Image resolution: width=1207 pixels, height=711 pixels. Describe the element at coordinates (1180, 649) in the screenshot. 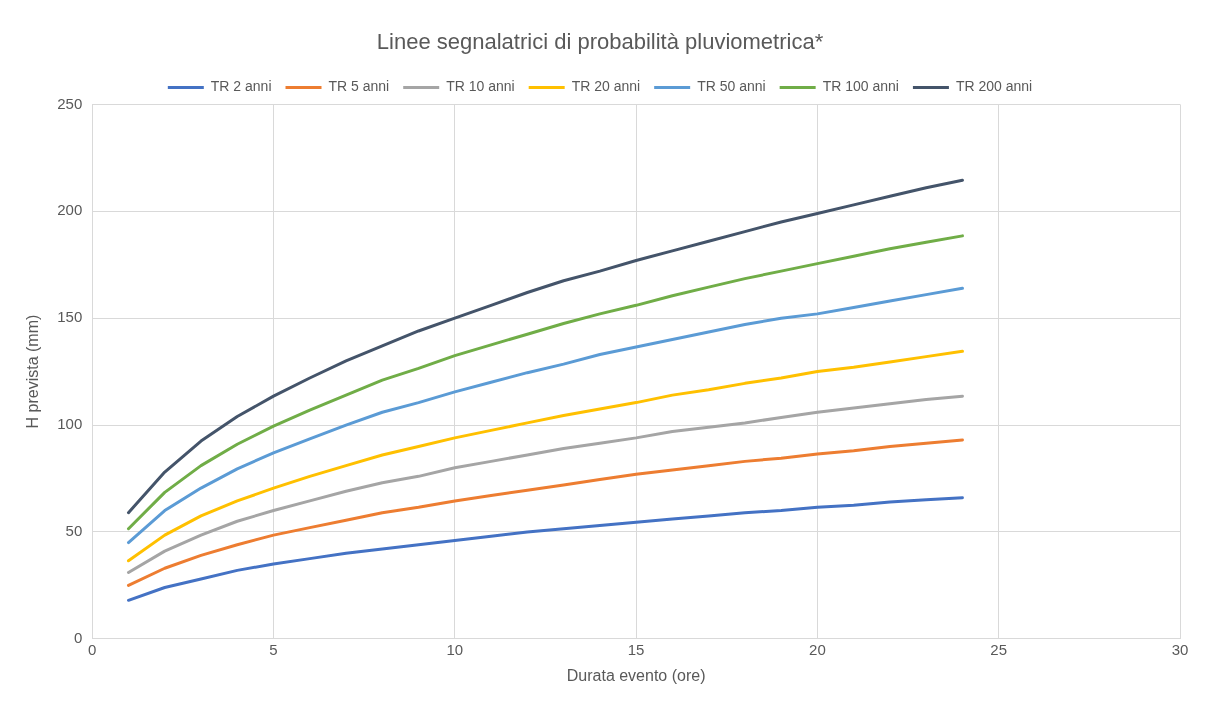

I see `x-tick-label: 30` at that location.